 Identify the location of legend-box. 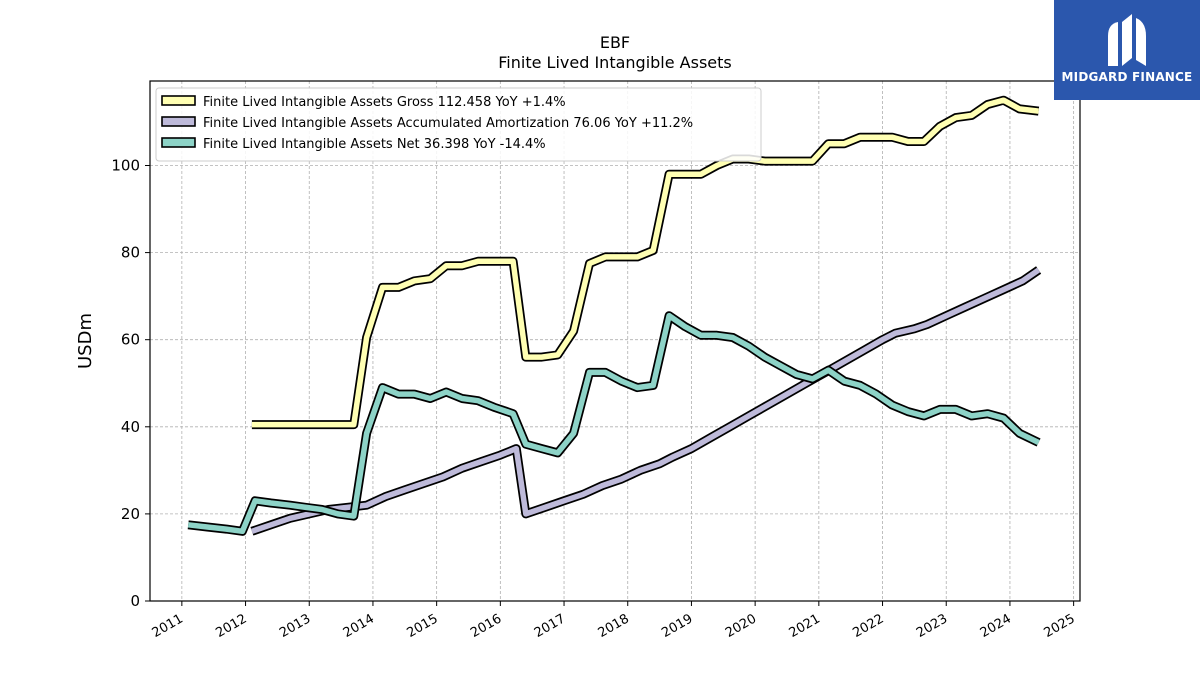
(458, 124).